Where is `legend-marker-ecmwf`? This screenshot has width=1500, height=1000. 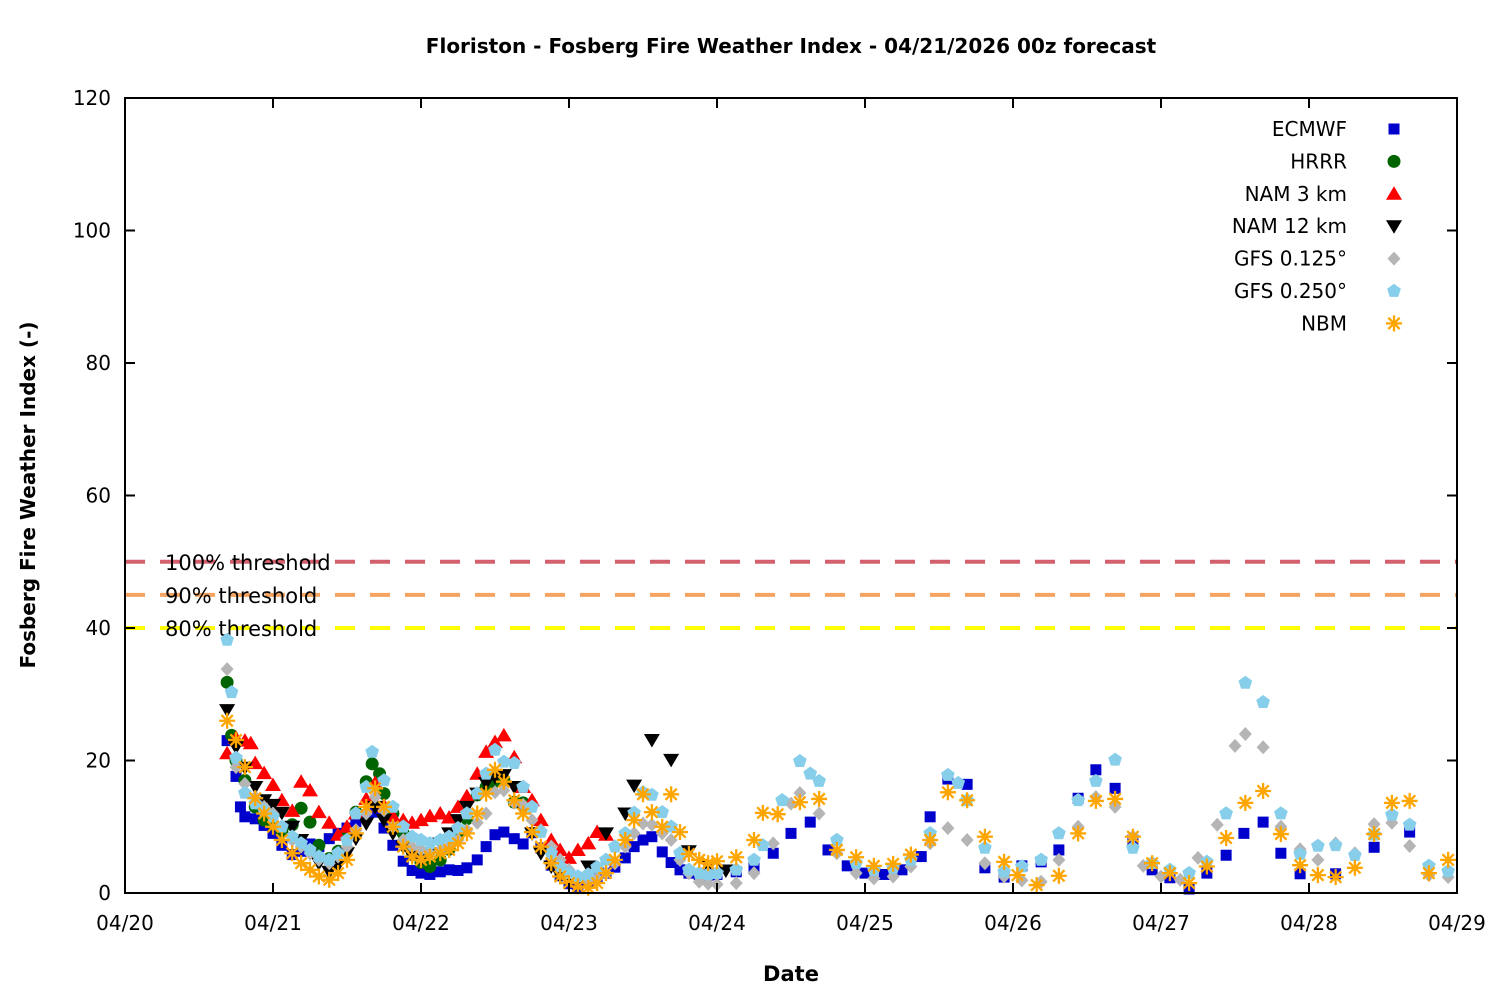 legend-marker-ecmwf is located at coordinates (1394, 129).